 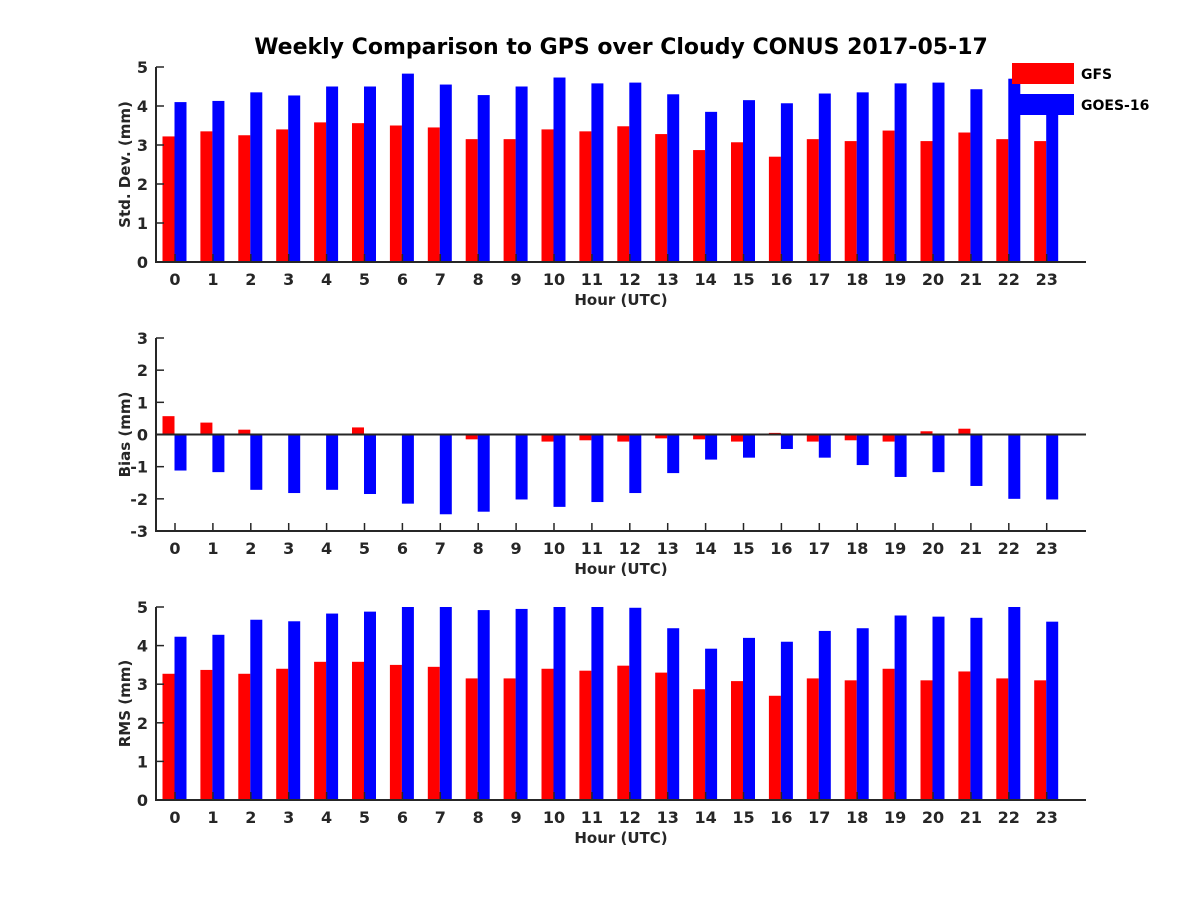 I want to click on x-tick-label: 19, so click(x=895, y=817).